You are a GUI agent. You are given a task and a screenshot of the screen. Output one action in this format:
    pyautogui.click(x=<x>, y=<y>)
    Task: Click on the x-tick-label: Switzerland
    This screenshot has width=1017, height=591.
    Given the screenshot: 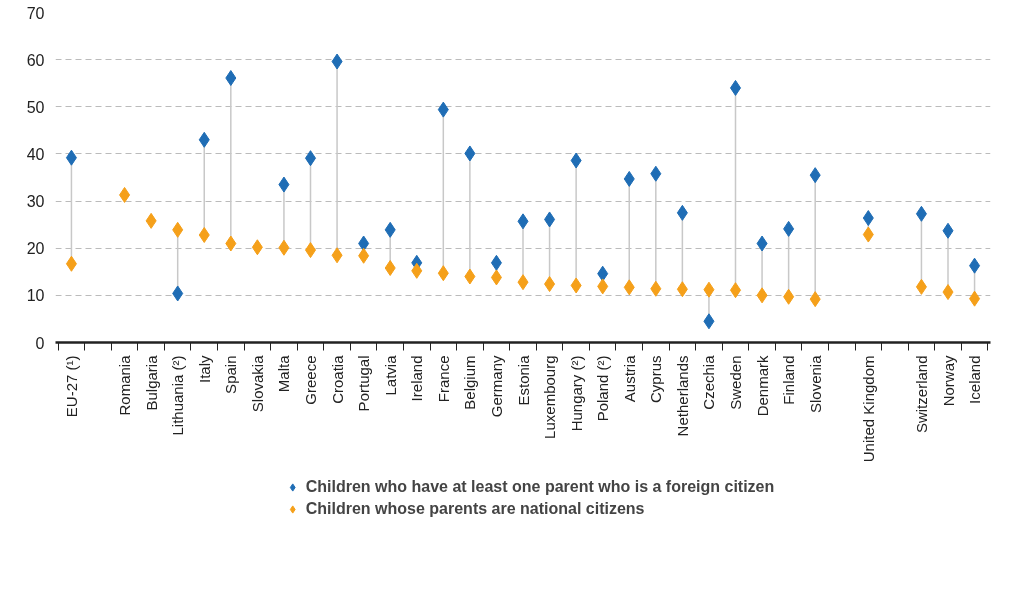 What is the action you would take?
    pyautogui.click(x=921, y=394)
    